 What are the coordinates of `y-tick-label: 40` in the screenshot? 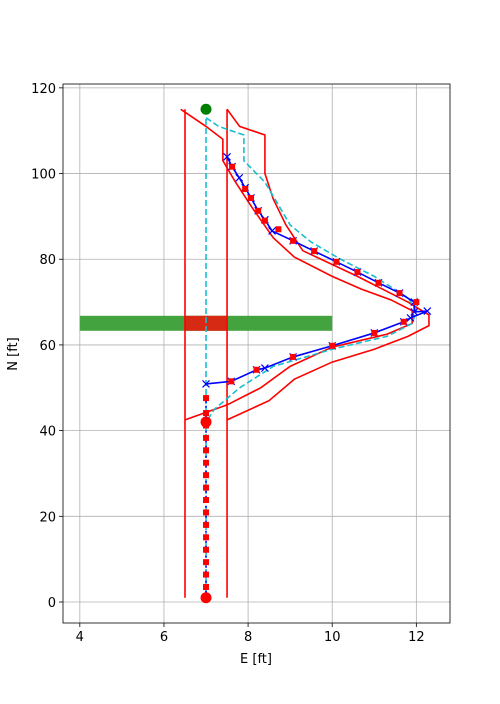 It's located at (47, 432).